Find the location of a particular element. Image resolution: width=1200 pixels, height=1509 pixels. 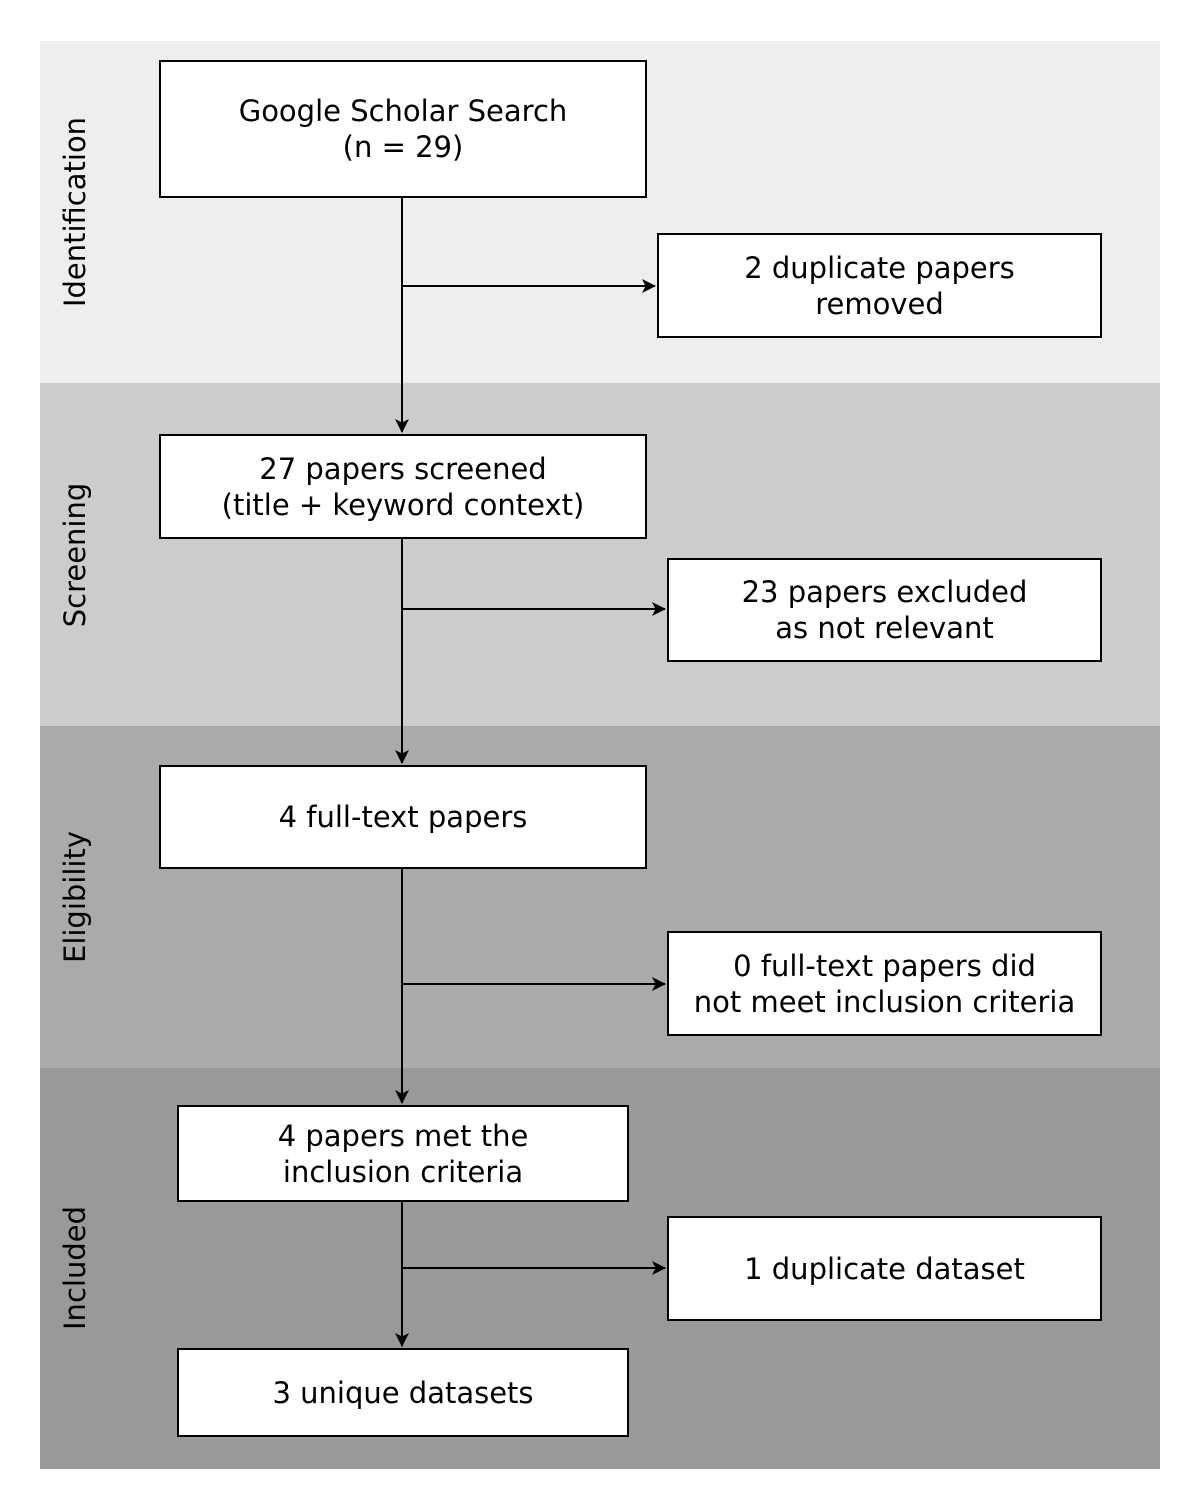

box-met-criteria: 4 papers met the inclusion criteria is located at coordinates (403, 1153).